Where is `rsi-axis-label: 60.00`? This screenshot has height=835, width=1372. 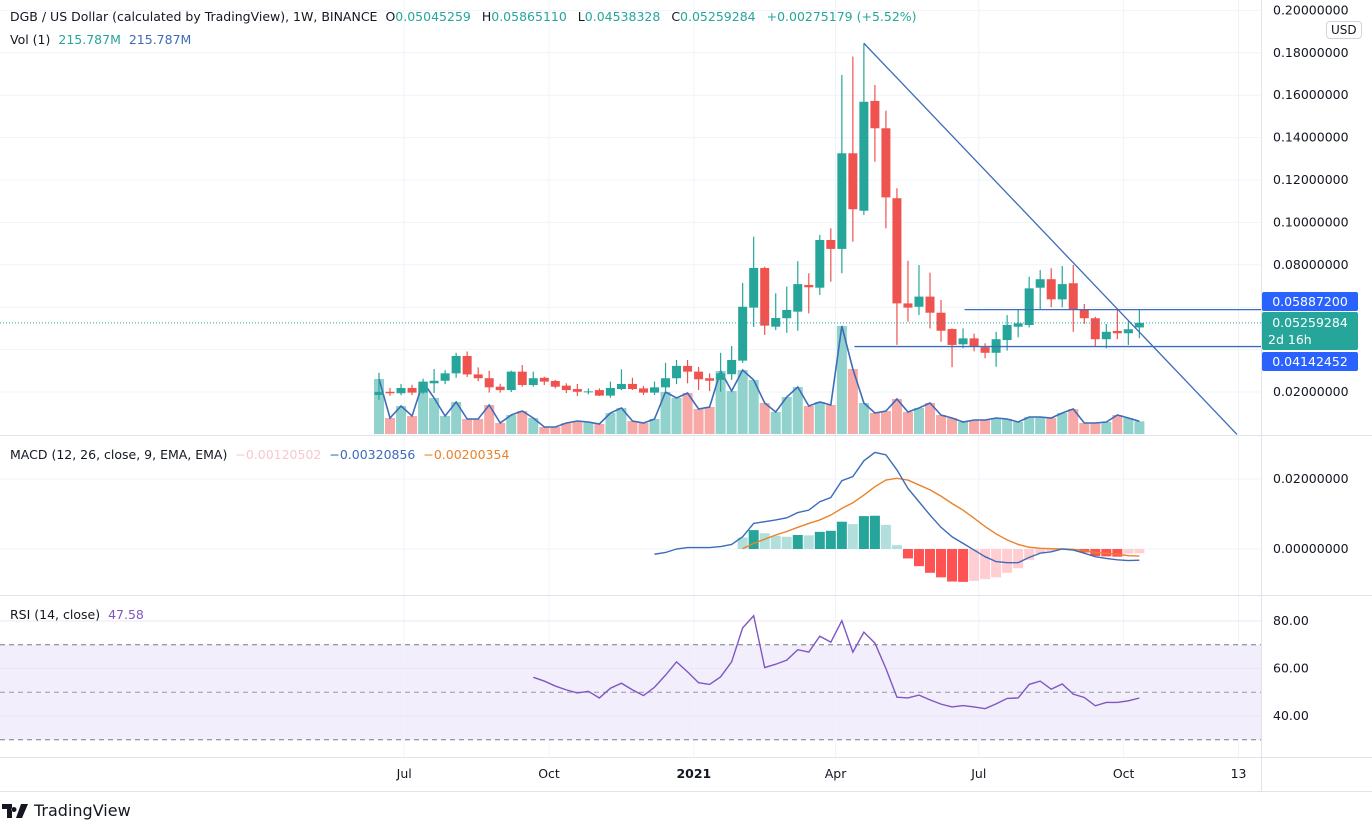
rsi-axis-label: 60.00 is located at coordinates (1291, 668).